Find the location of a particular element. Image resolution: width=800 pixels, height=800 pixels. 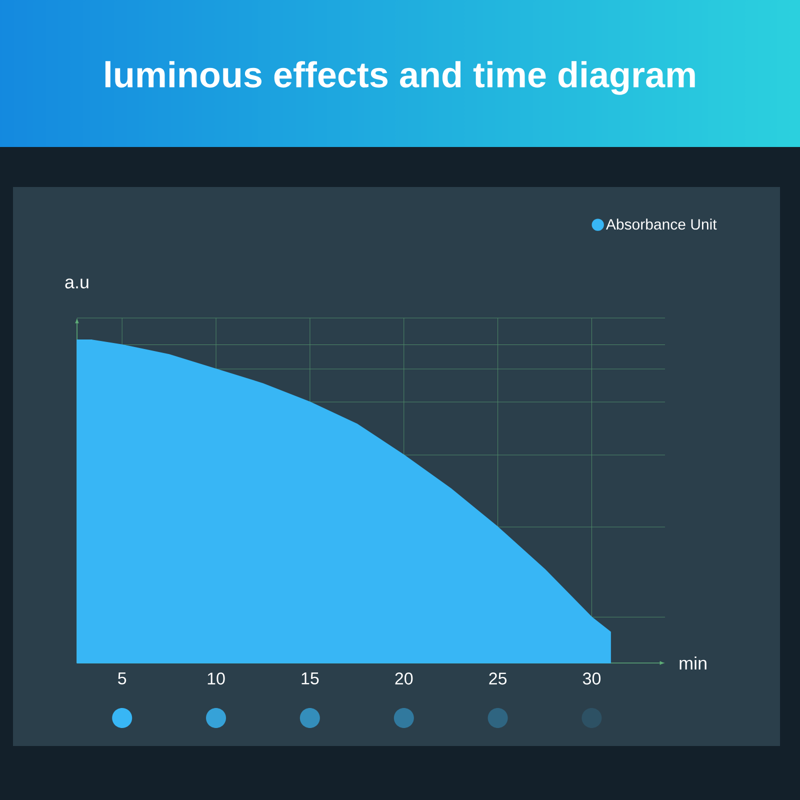

x-tick-label: 25 is located at coordinates (498, 678).